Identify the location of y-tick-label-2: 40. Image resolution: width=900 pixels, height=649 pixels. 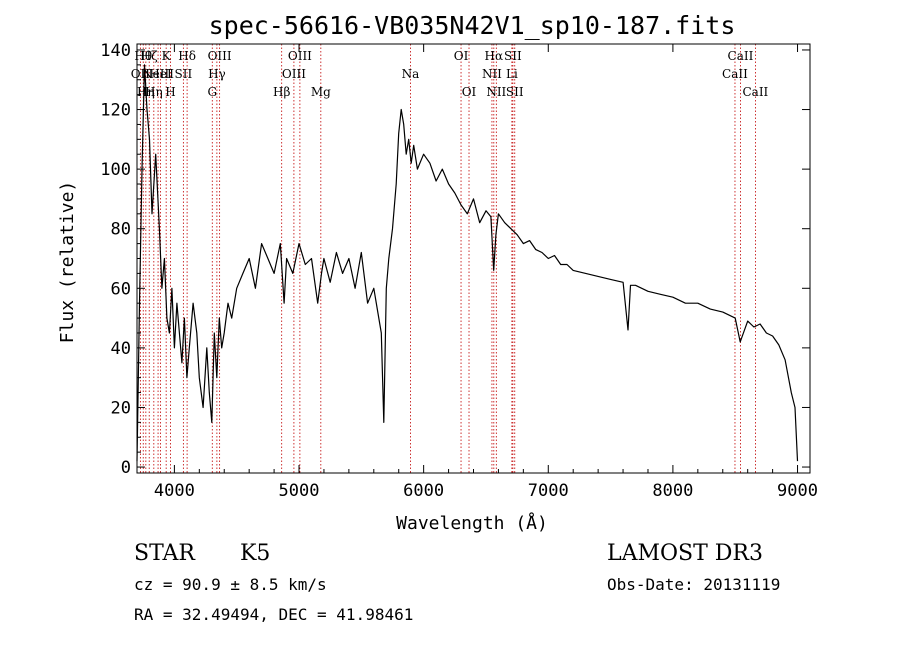
(121, 349).